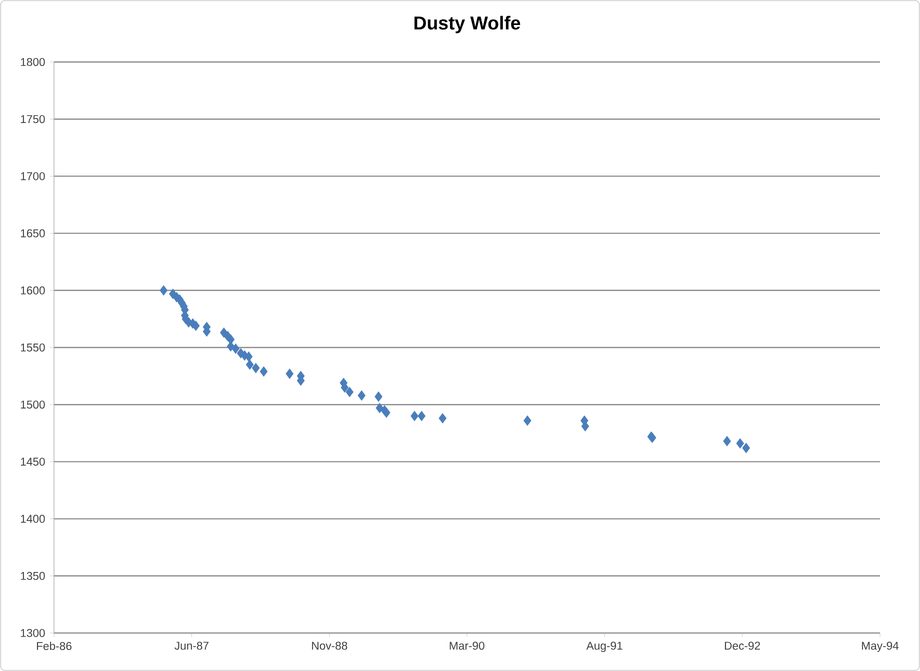  Describe the element at coordinates (32, 576) in the screenshot. I see `y-tick-label: 1350` at that location.